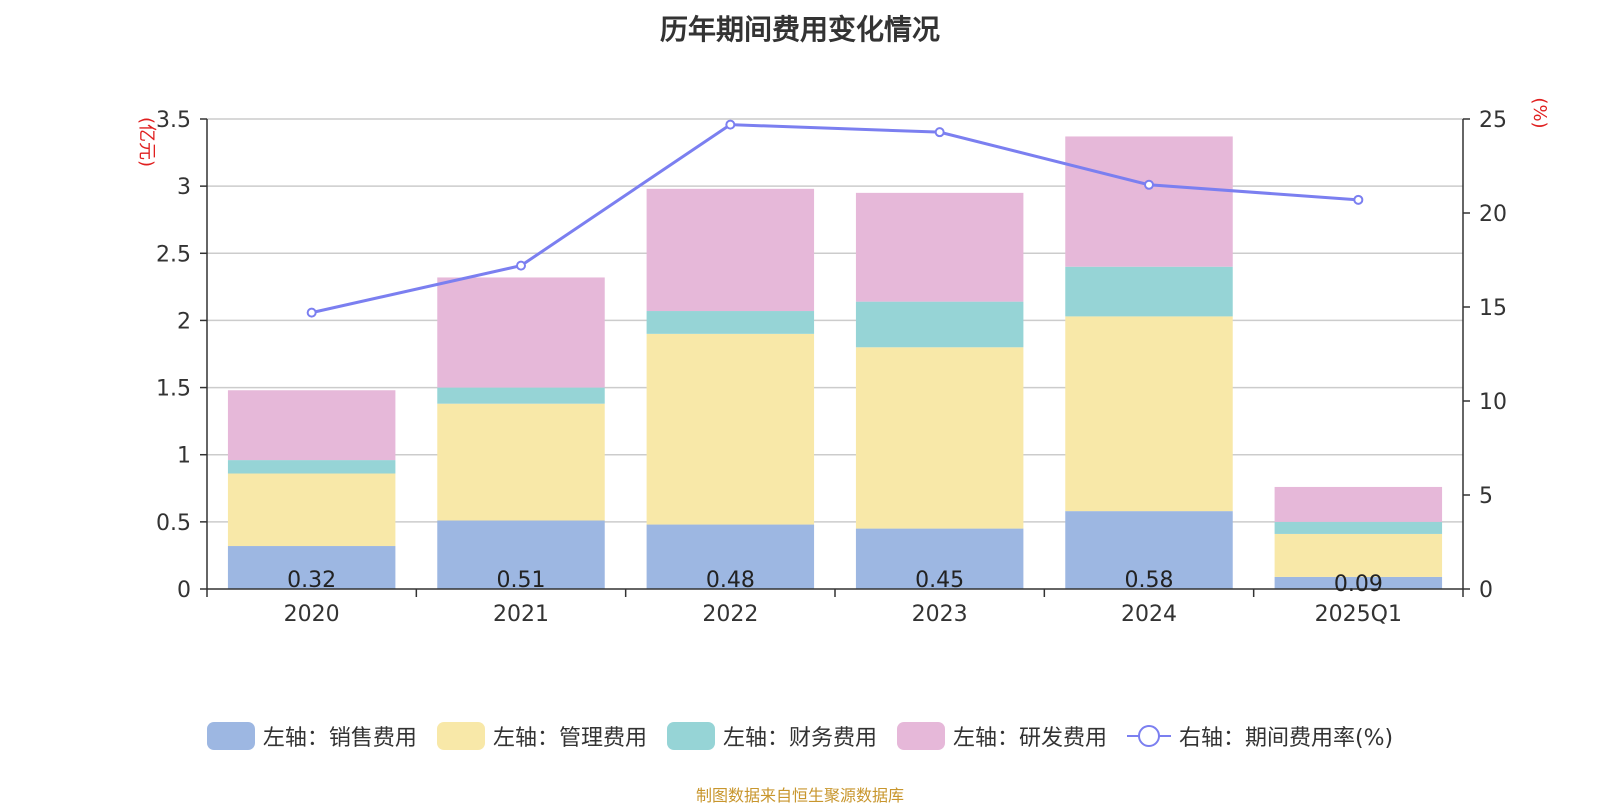 The image size is (1600, 806). I want to click on legend-swatch-rnd, so click(920, 736).